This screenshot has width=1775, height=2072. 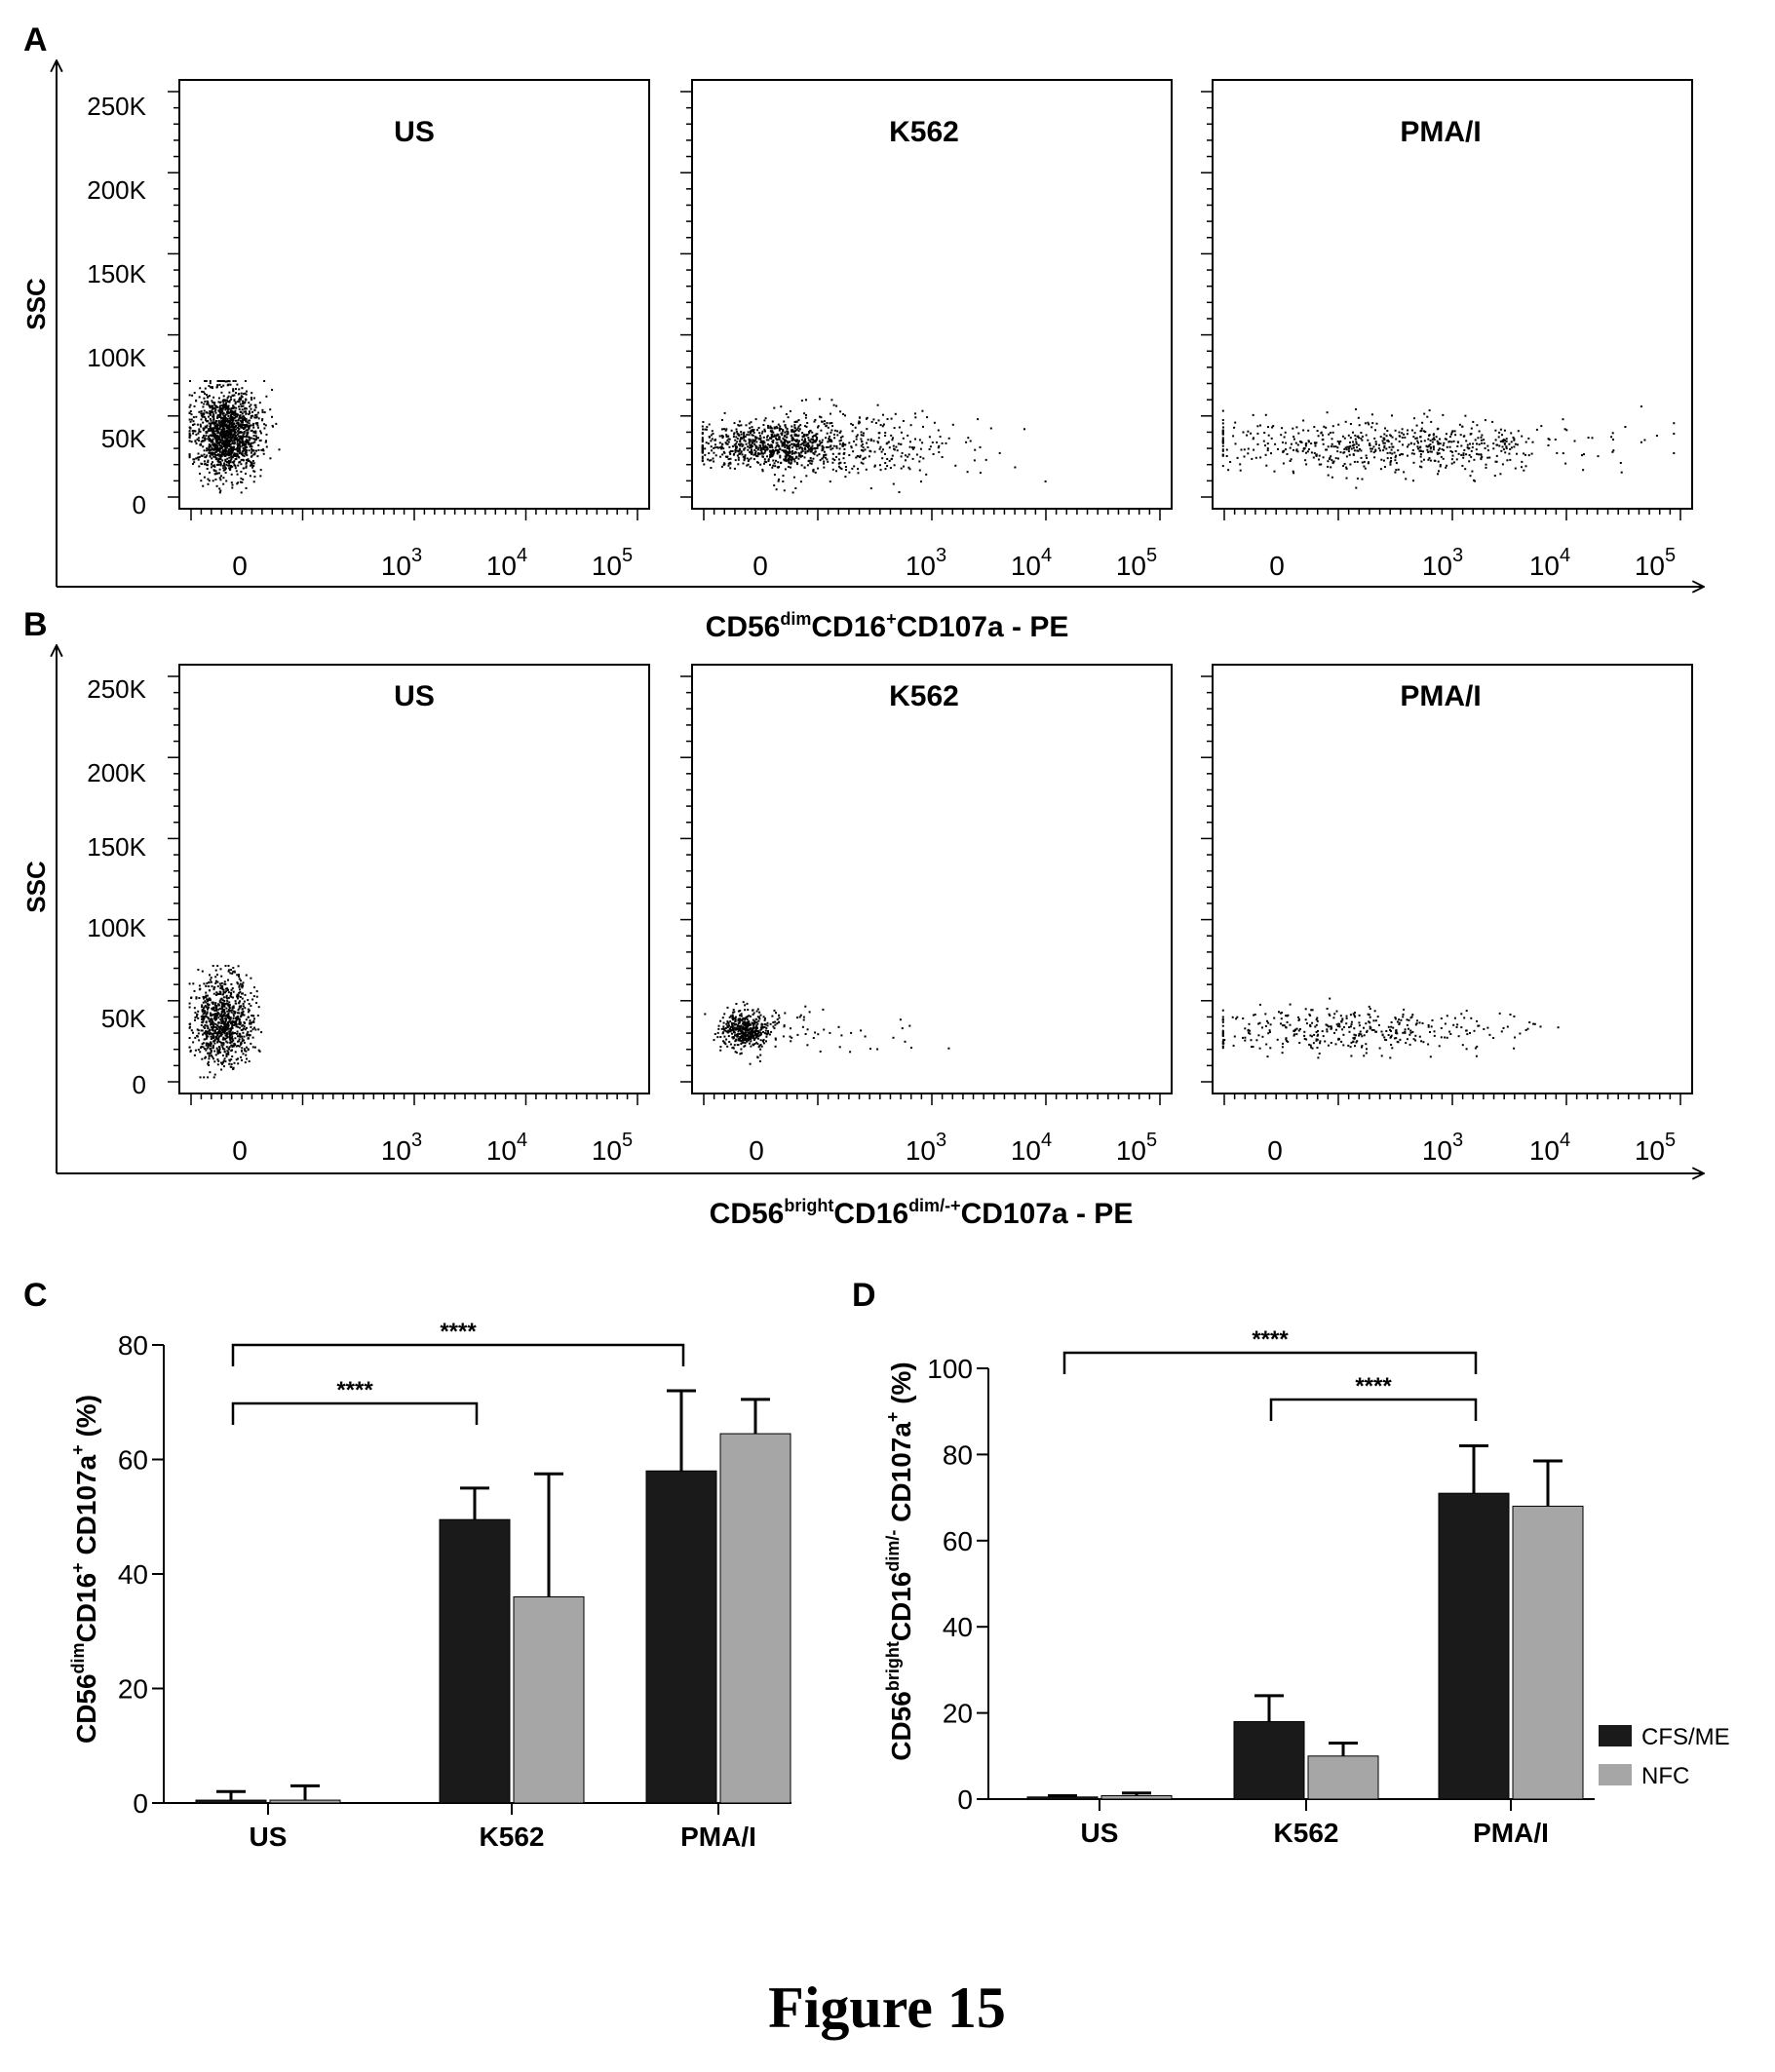 I want to click on y-tick-label: 80, so click(x=958, y=1454).